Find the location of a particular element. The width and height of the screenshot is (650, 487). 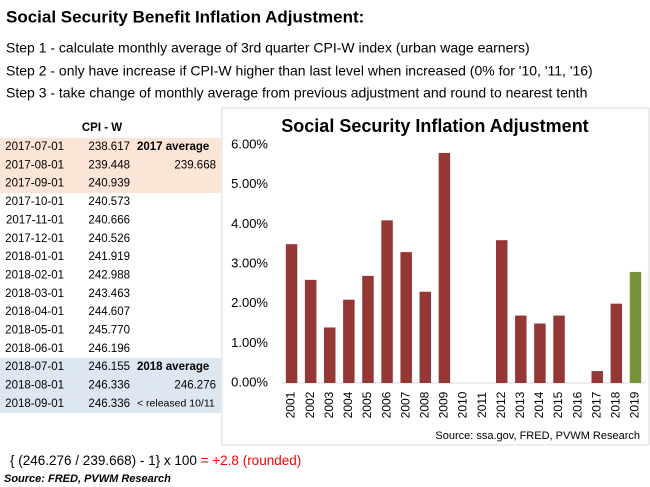

date-cell: 2017-11-01 is located at coordinates (35, 220).